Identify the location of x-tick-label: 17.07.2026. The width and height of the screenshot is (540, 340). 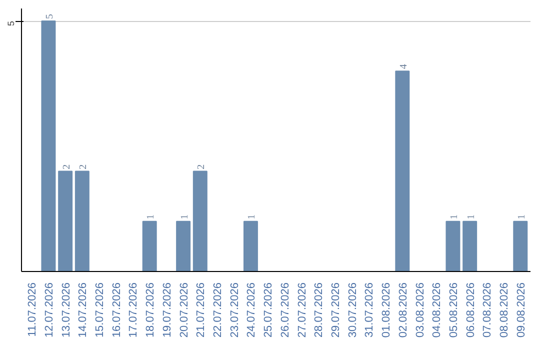
(134, 310).